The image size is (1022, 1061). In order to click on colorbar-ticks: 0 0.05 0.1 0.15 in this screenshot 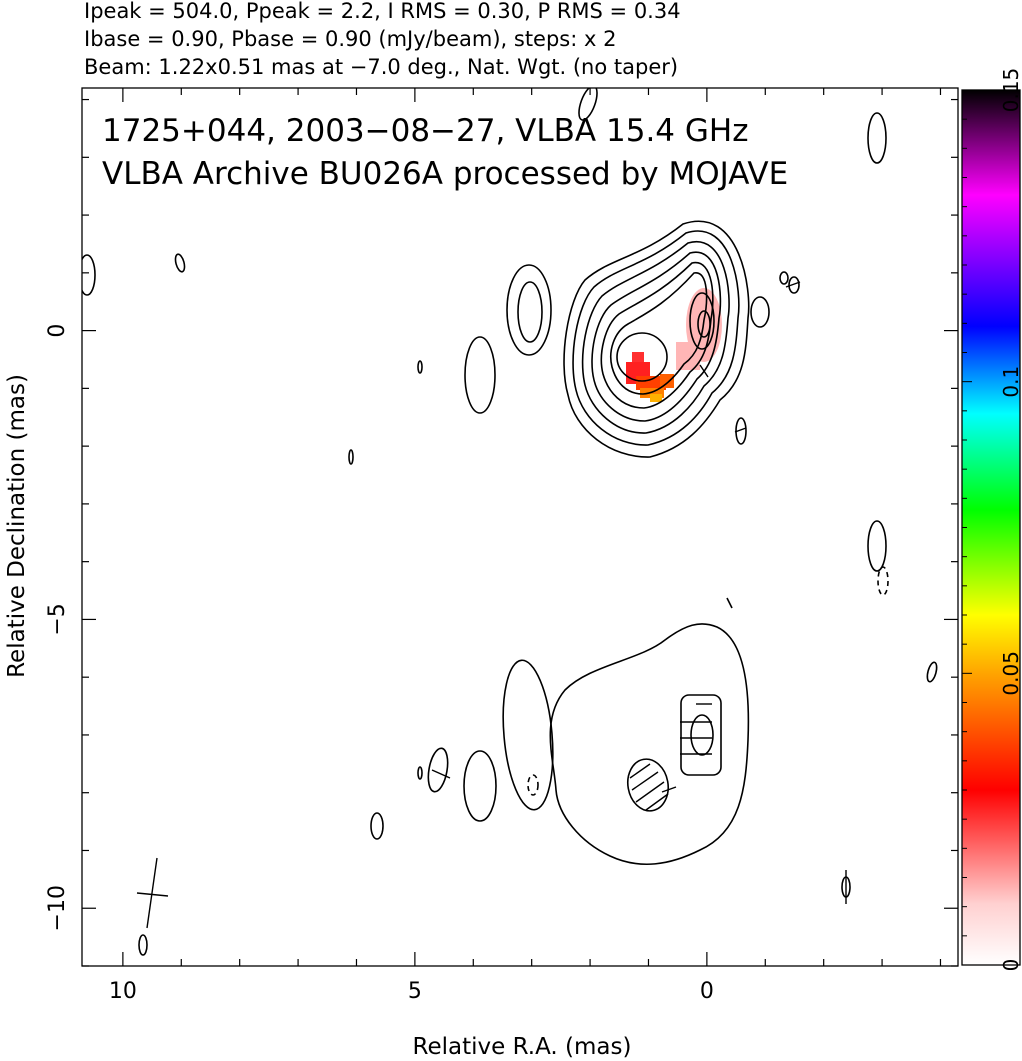, I will do `click(992, 520)`.